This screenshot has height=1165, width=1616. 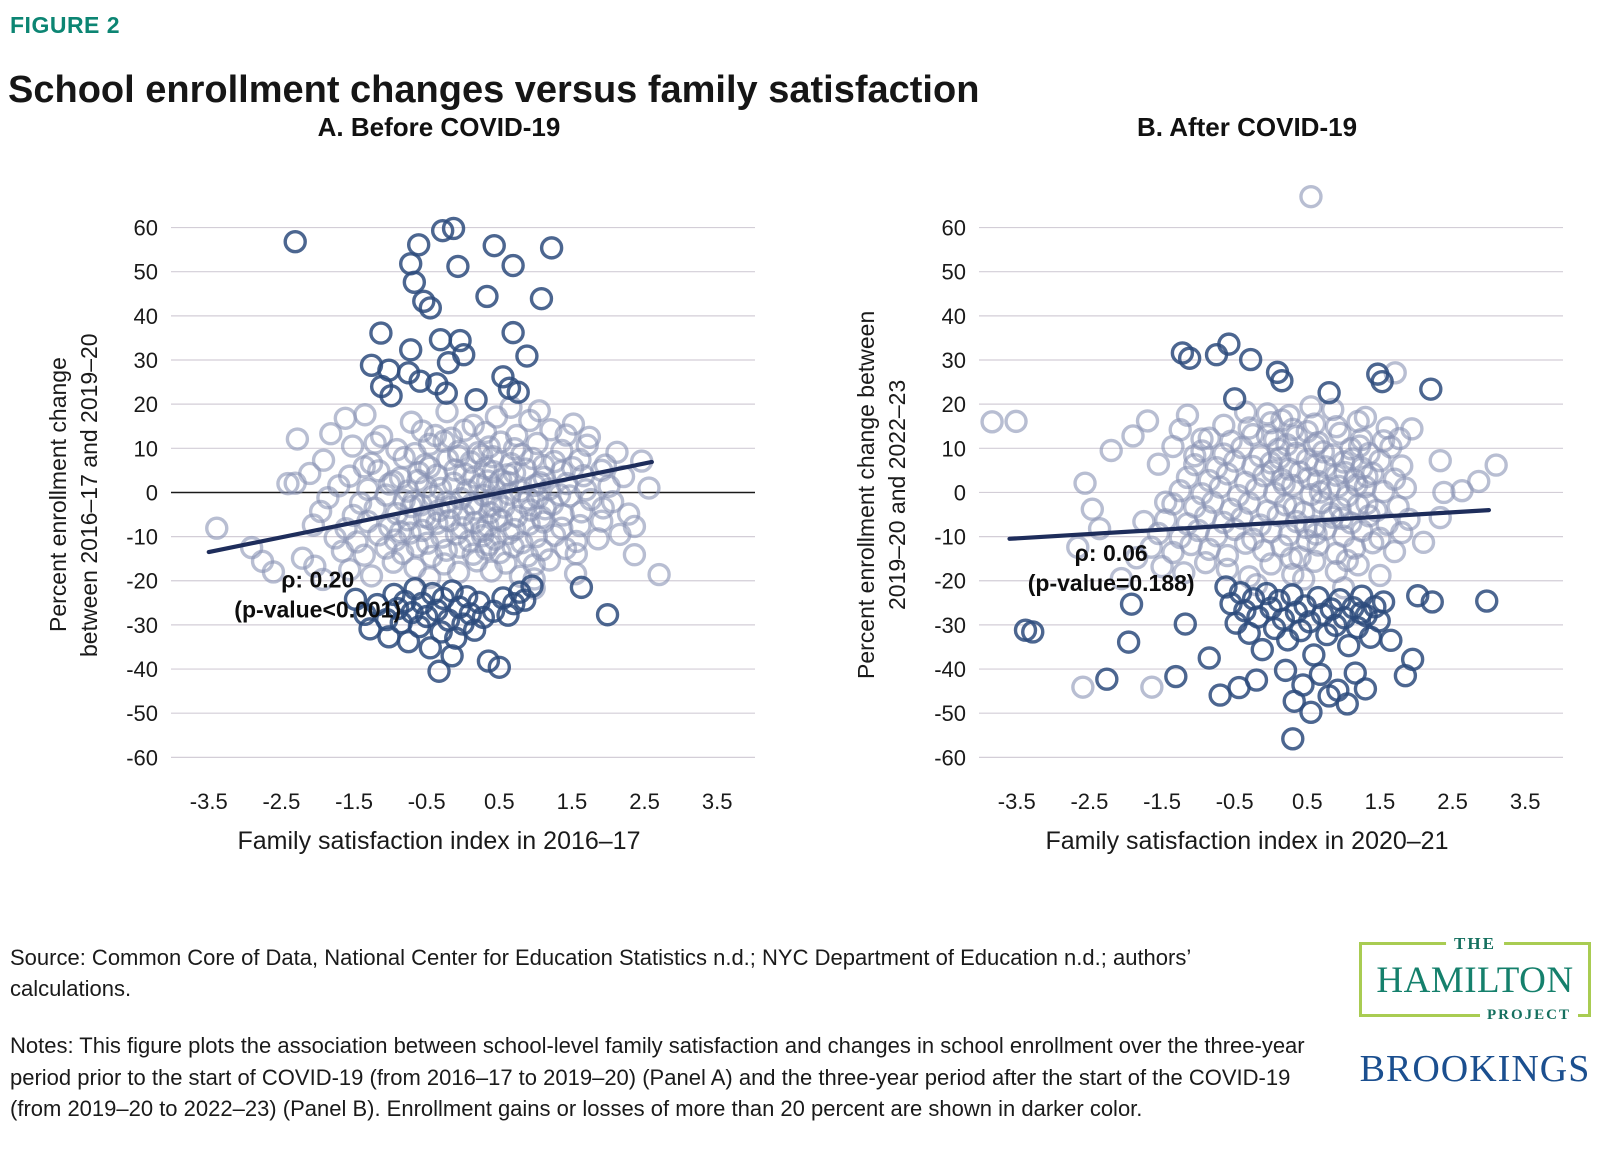 I want to click on hamilton-project-logo: THE HAMILTON PROJECT, so click(x=1475, y=979).